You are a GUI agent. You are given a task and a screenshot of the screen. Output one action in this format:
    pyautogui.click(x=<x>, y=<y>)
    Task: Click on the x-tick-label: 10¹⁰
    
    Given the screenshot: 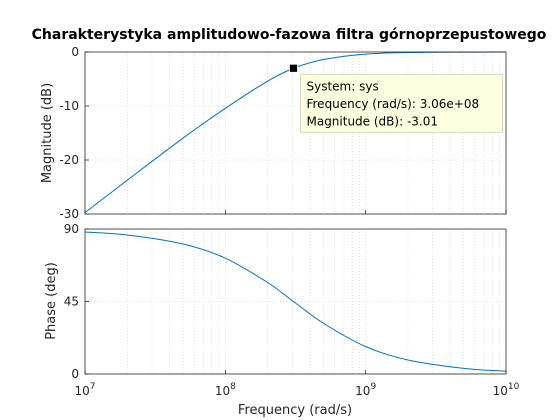 What is the action you would take?
    pyautogui.click(x=506, y=390)
    